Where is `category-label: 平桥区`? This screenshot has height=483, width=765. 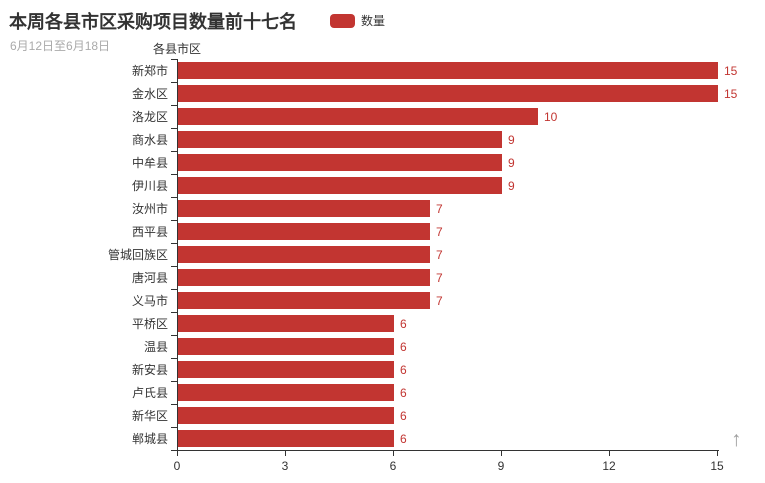 category-label: 平桥区 is located at coordinates (149, 323).